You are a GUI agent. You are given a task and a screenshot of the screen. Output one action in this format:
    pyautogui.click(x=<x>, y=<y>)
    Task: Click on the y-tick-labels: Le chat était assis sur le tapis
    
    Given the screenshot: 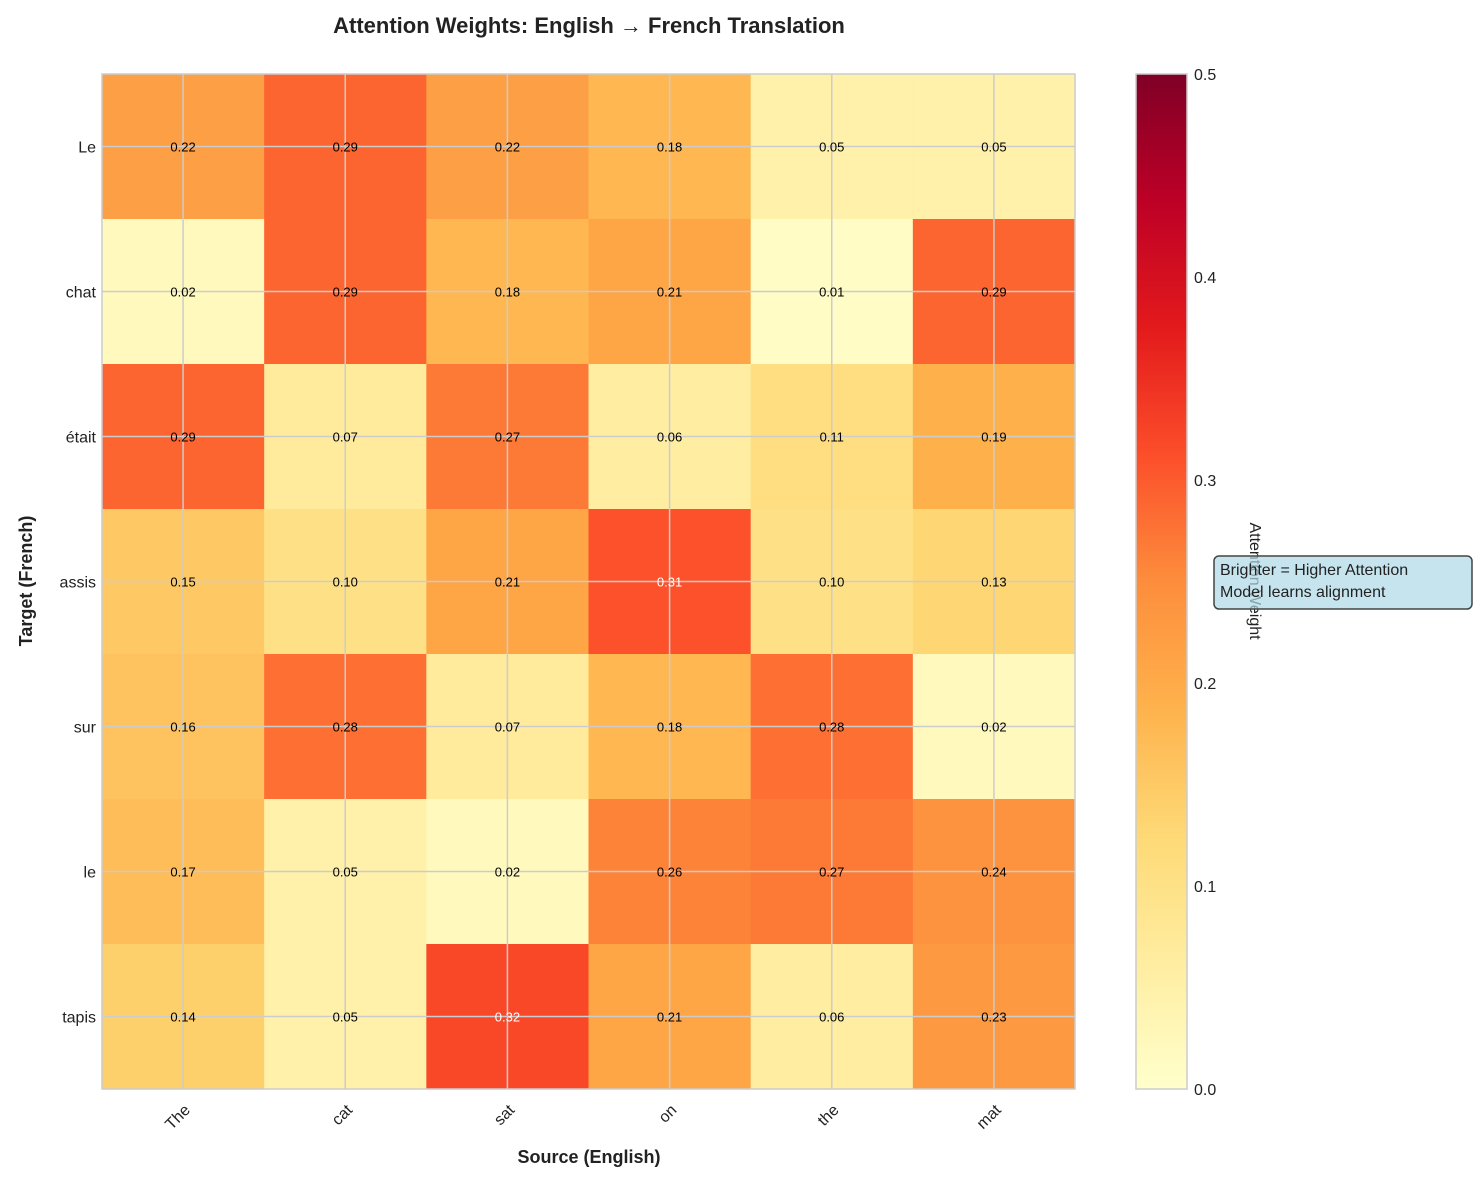 What is the action you would take?
    pyautogui.click(x=78, y=583)
    